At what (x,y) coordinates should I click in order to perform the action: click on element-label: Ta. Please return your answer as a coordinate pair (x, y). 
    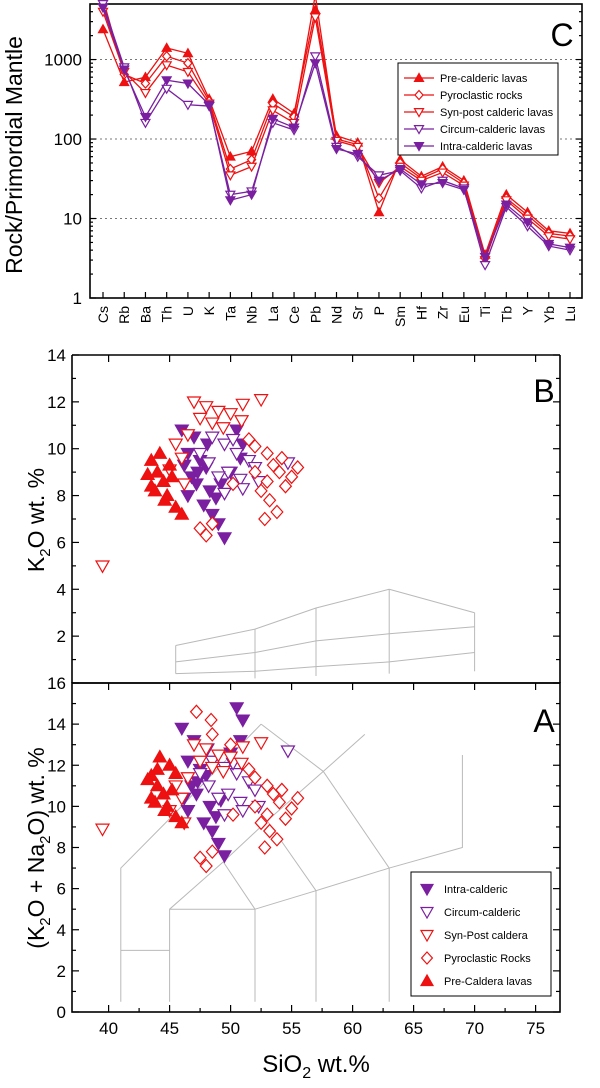
    Looking at the image, I should click on (230, 313).